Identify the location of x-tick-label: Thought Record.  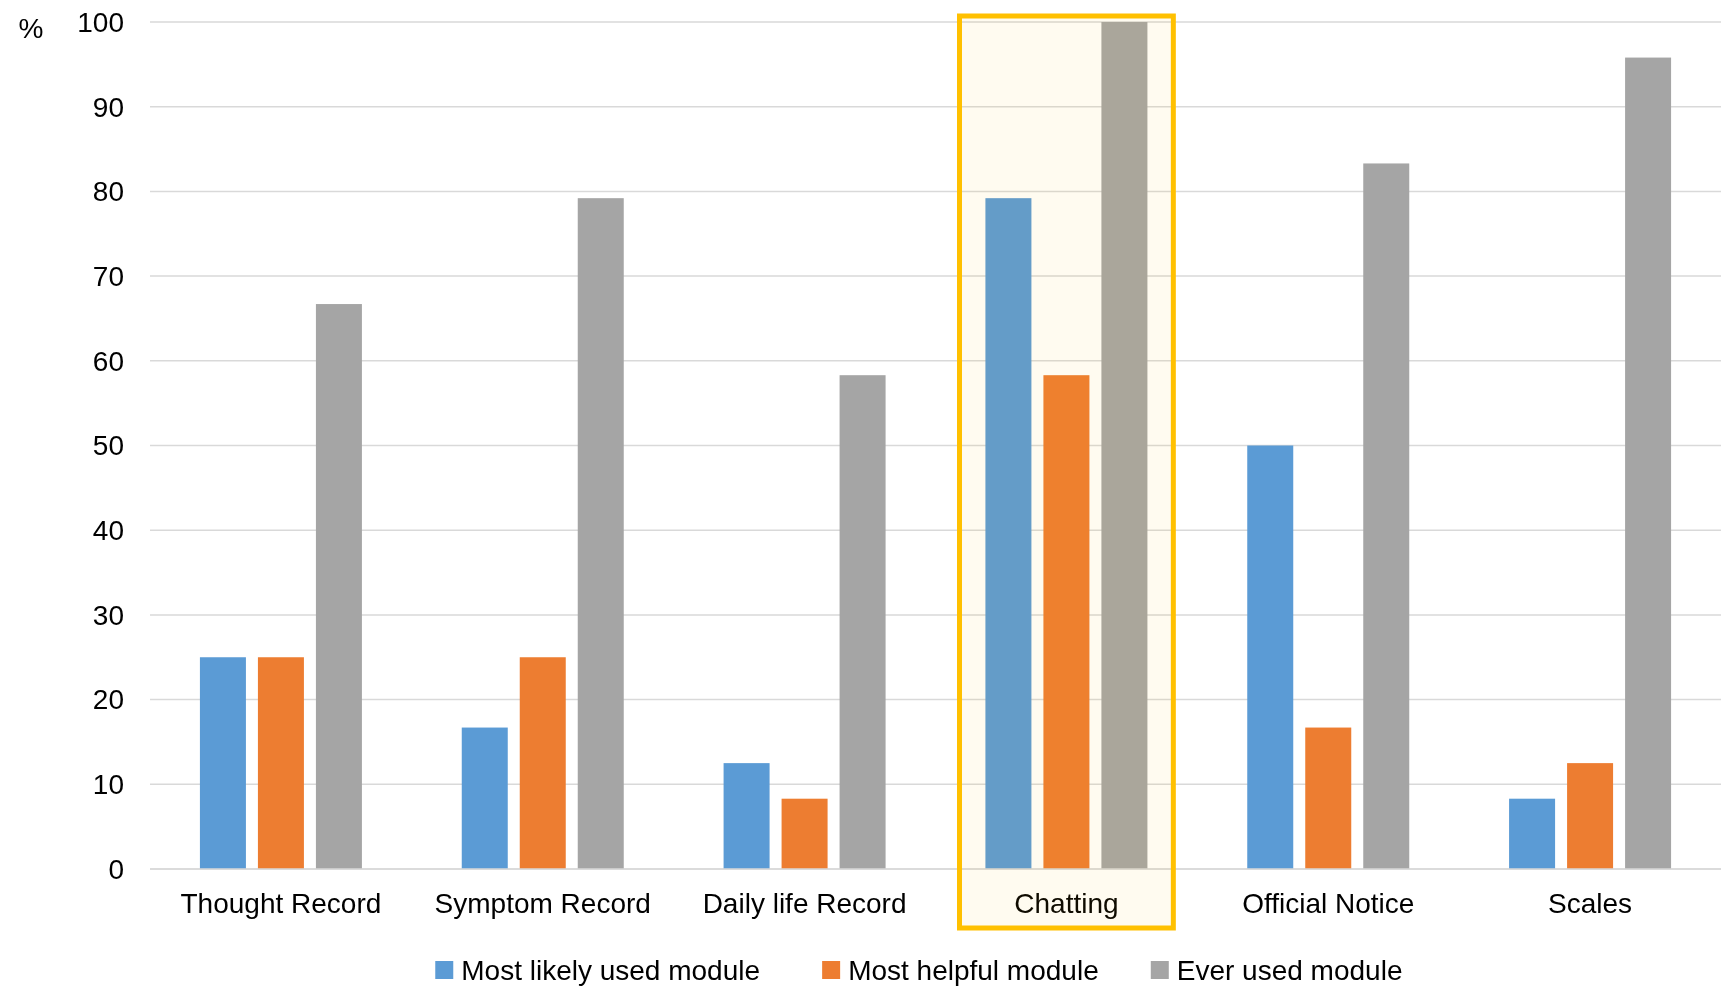
(281, 903).